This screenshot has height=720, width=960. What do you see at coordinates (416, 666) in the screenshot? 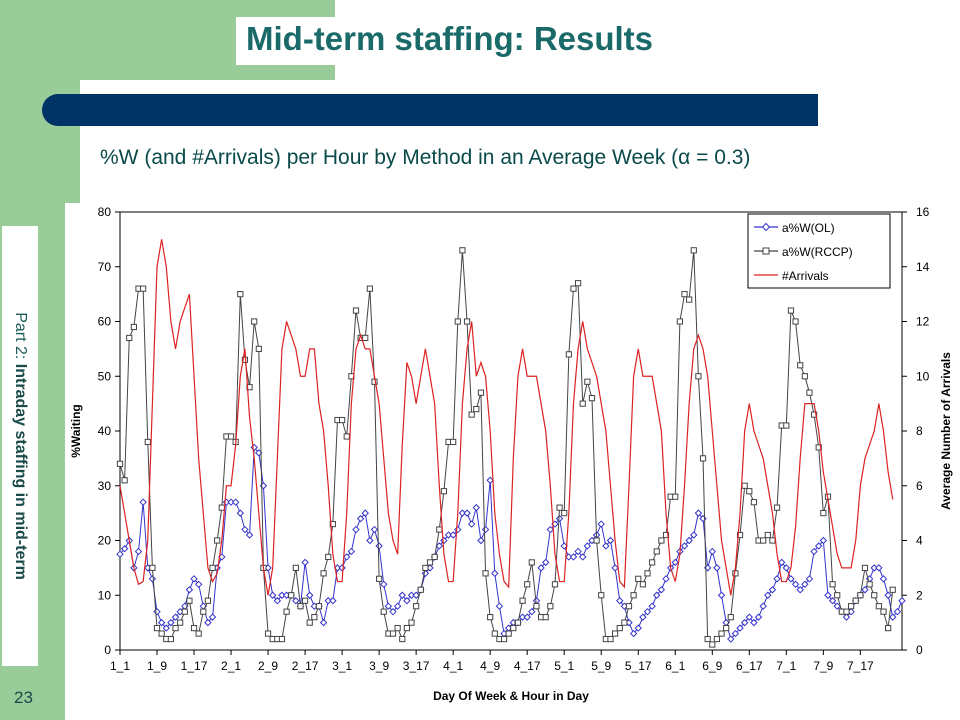
I see `x-tick-label: 3_17` at bounding box center [416, 666].